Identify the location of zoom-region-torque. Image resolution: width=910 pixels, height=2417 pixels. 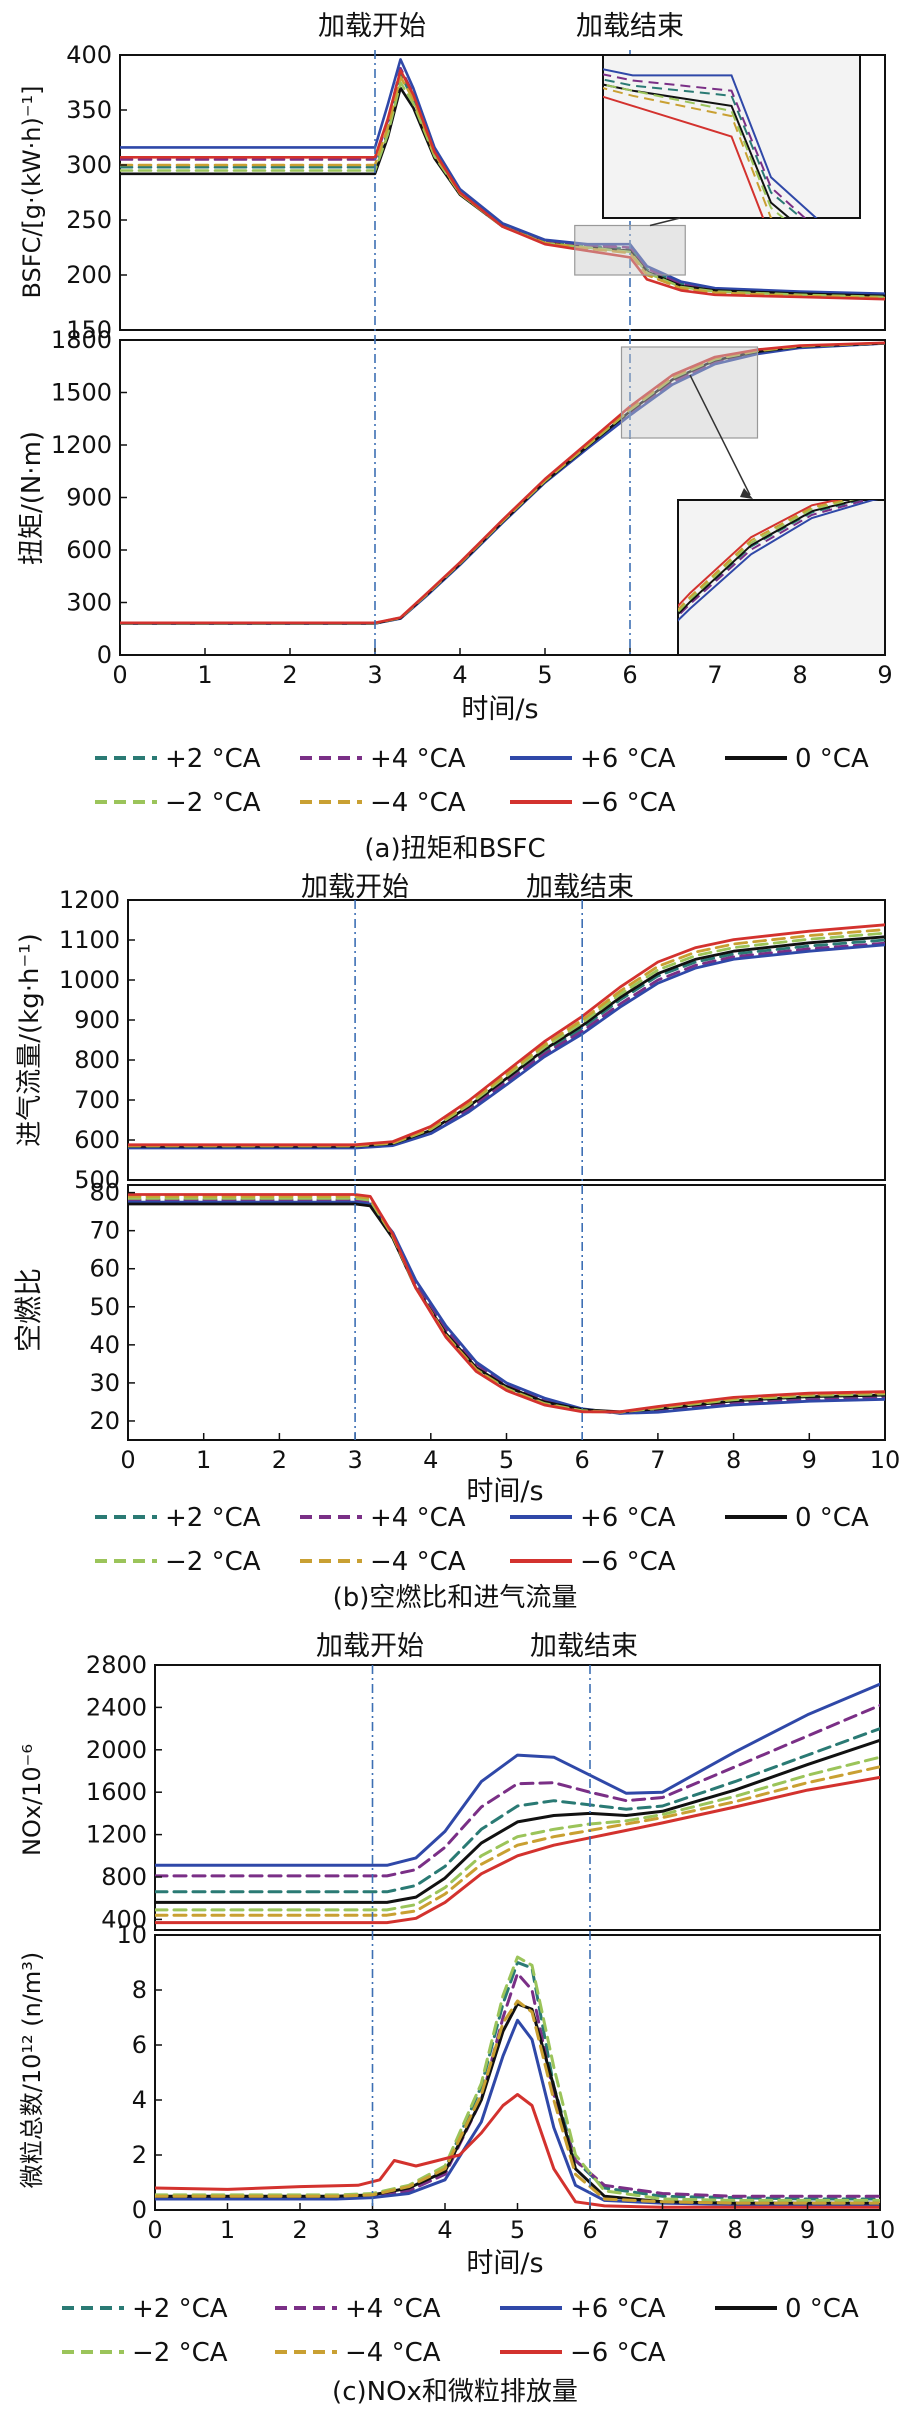
(689, 392).